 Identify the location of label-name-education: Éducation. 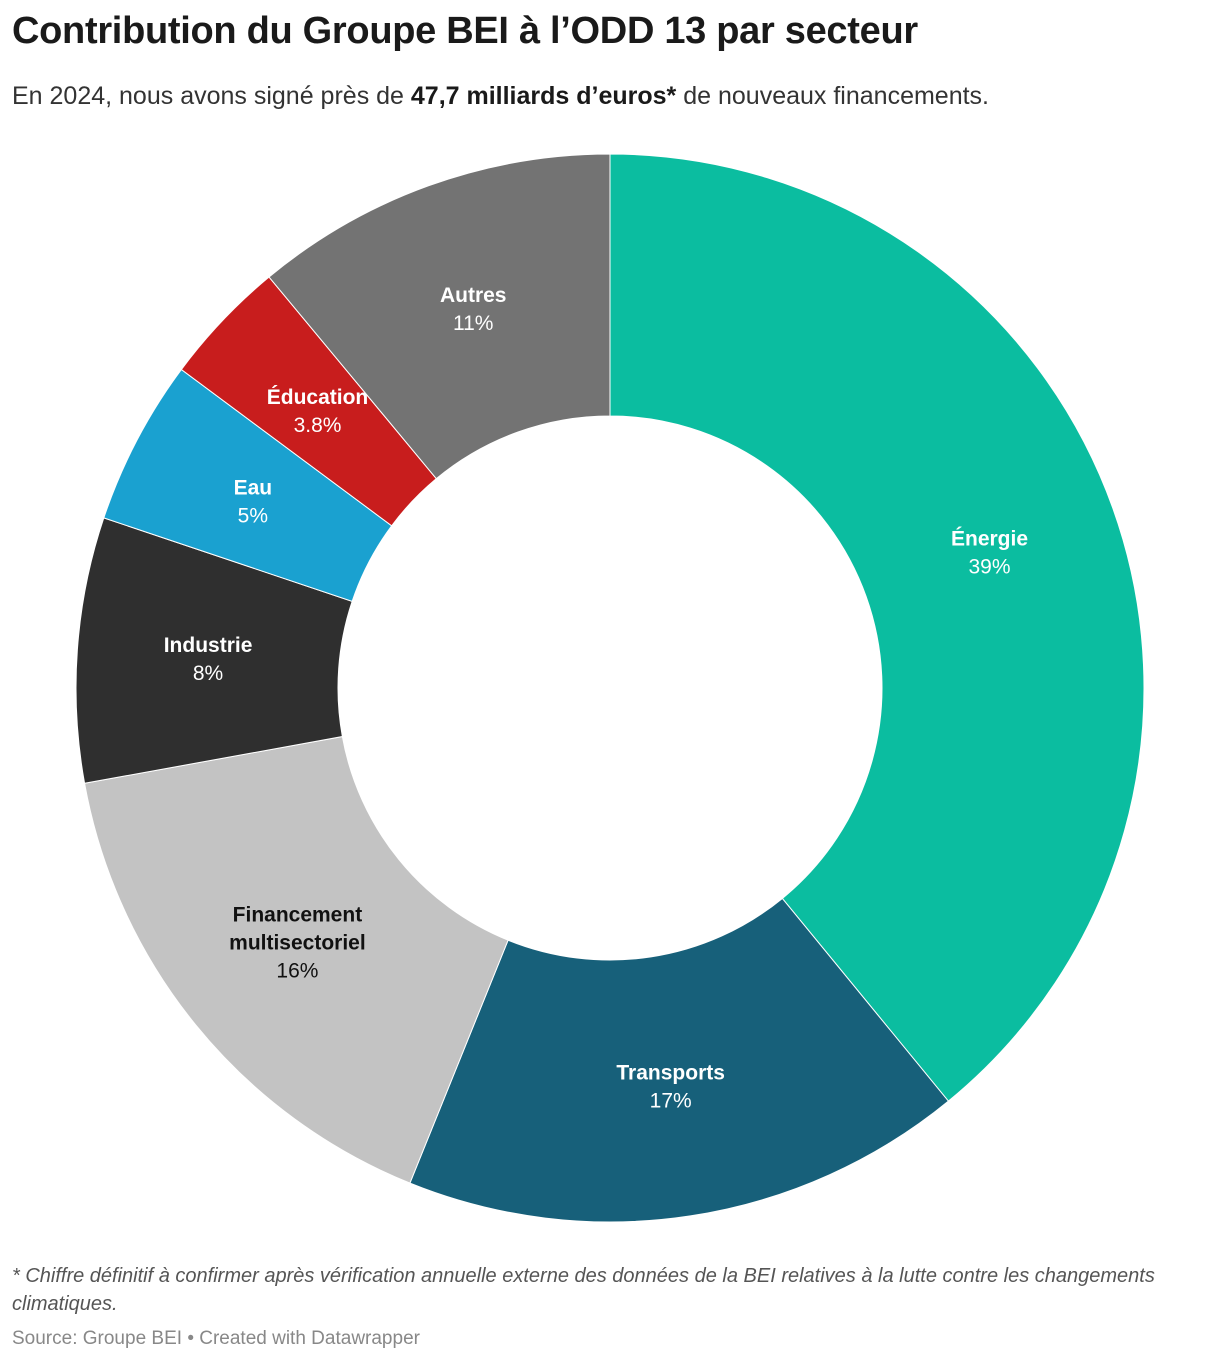
(318, 397).